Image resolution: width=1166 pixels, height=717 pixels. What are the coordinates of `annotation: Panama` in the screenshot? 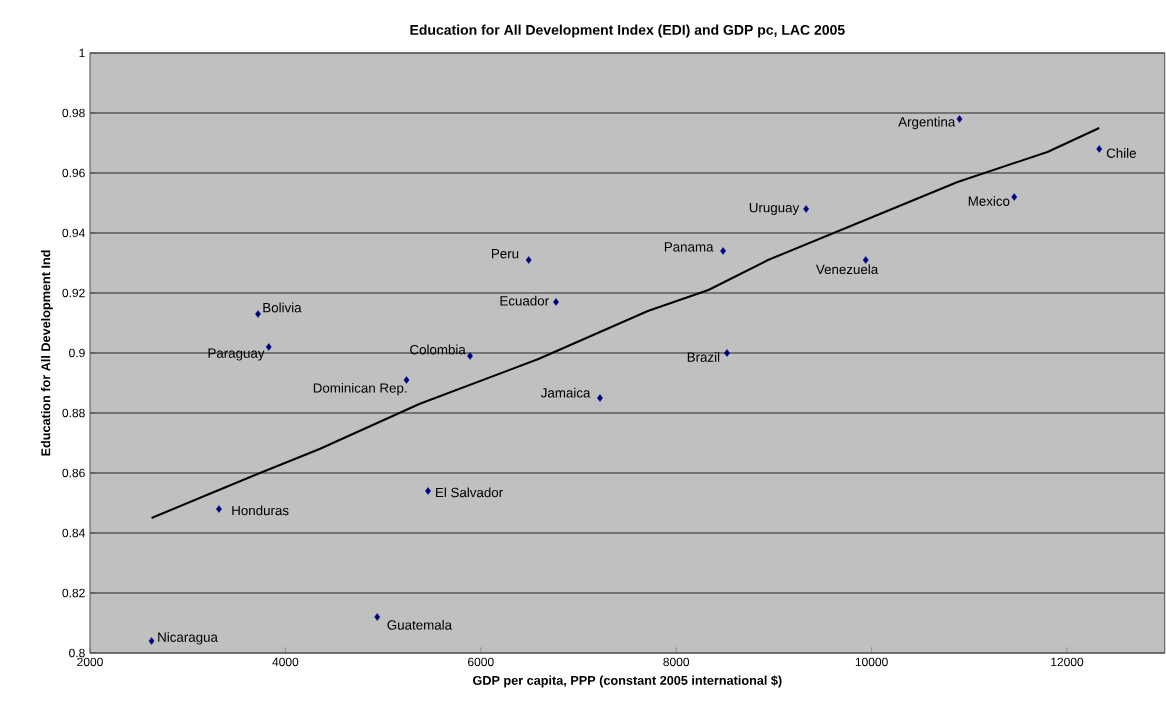 It's located at (689, 247).